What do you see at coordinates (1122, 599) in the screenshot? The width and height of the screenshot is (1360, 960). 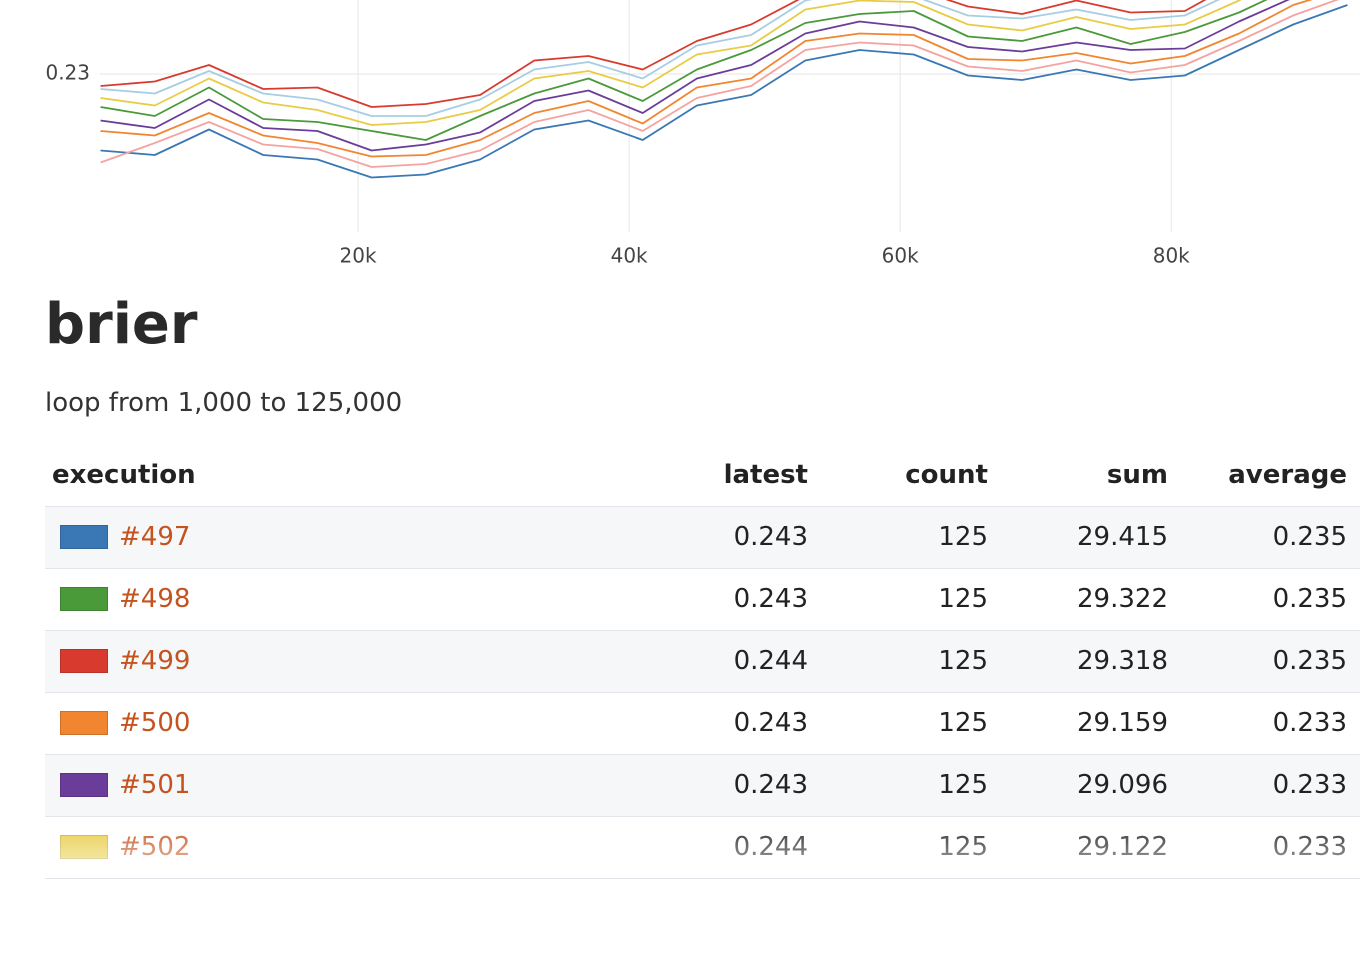 I see `sum-cell: 29.322` at bounding box center [1122, 599].